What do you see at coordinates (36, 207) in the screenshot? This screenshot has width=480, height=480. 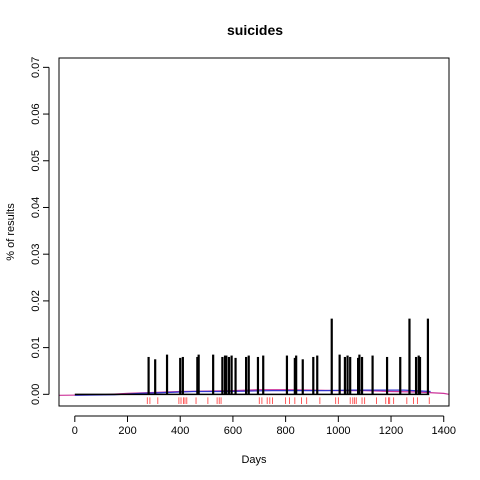 I see `y-tick-label: 0.04` at bounding box center [36, 207].